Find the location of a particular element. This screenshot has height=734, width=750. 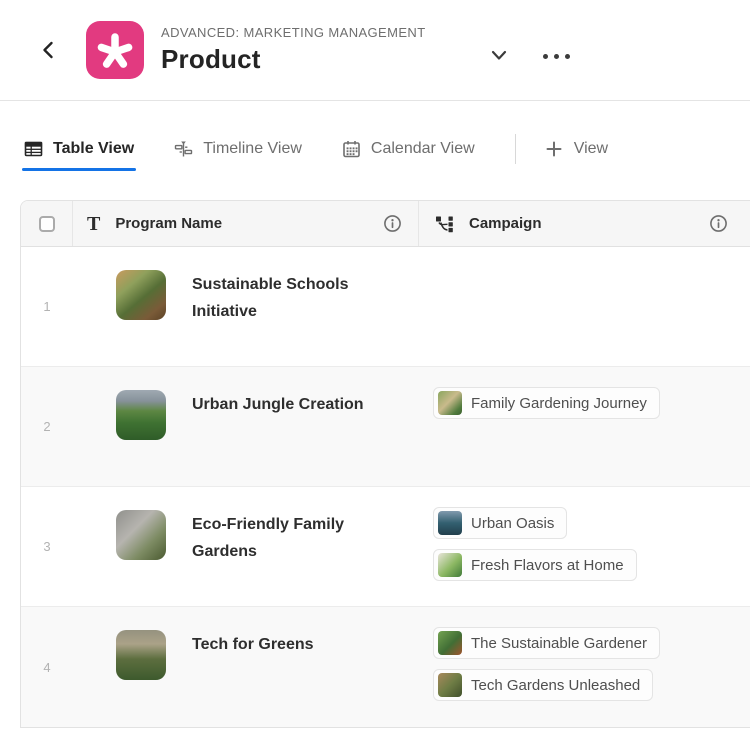

view-tabs: Table View Timeline View is located at coordinates (386, 151).